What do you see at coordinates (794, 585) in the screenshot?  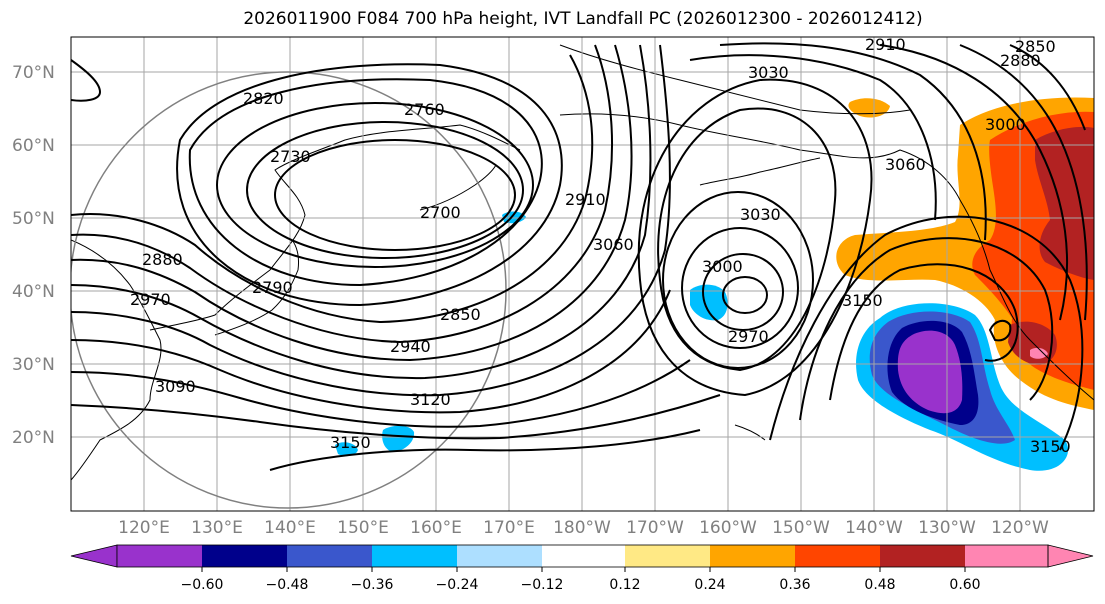 I see `colorbar-tick-label: 0.36` at bounding box center [794, 585].